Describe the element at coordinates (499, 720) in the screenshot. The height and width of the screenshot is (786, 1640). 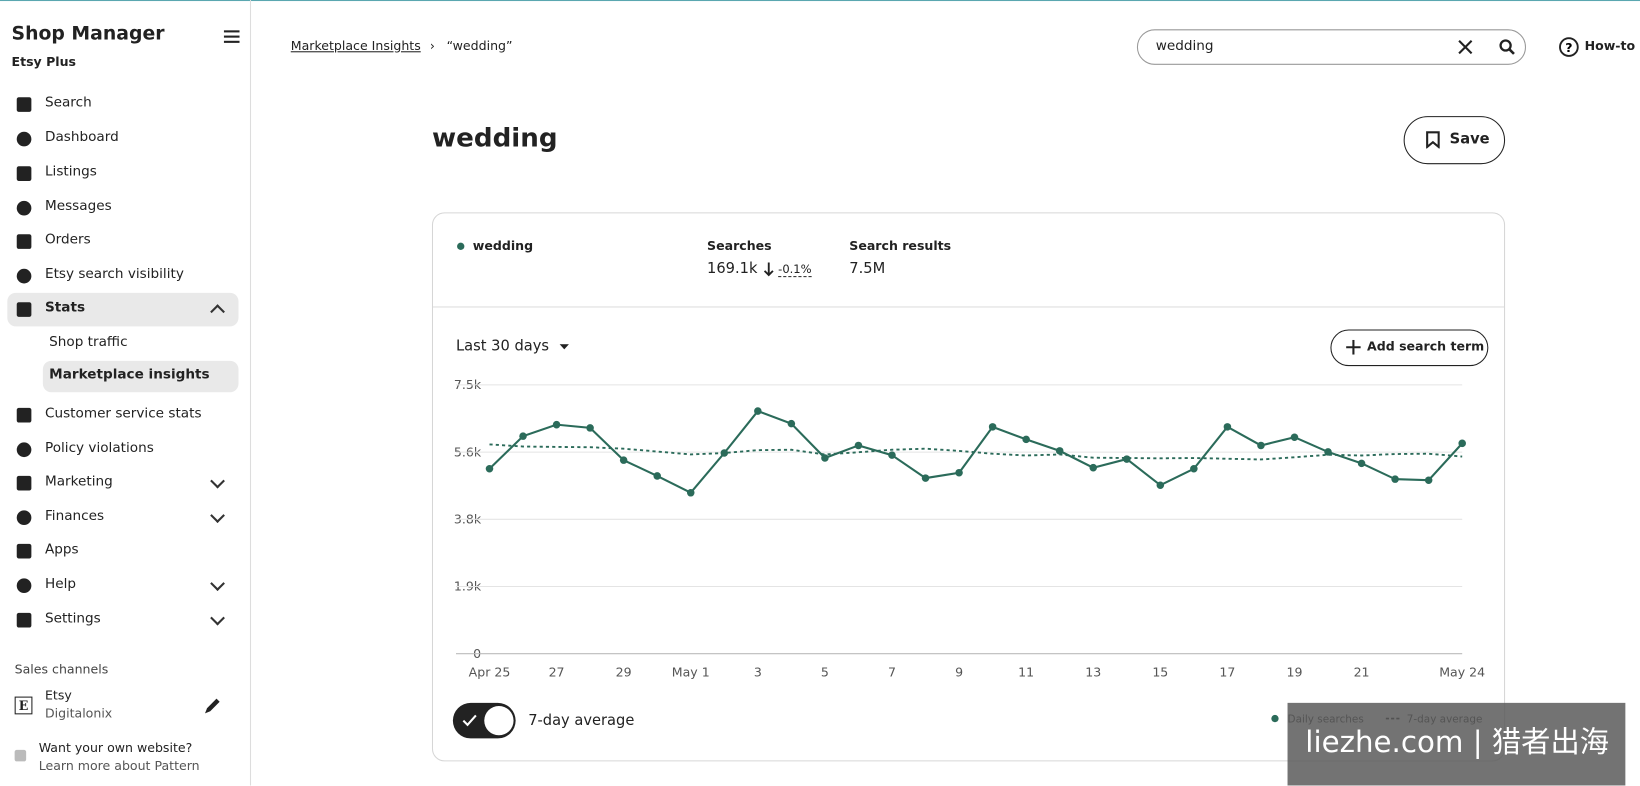
I see `toggle-knob` at that location.